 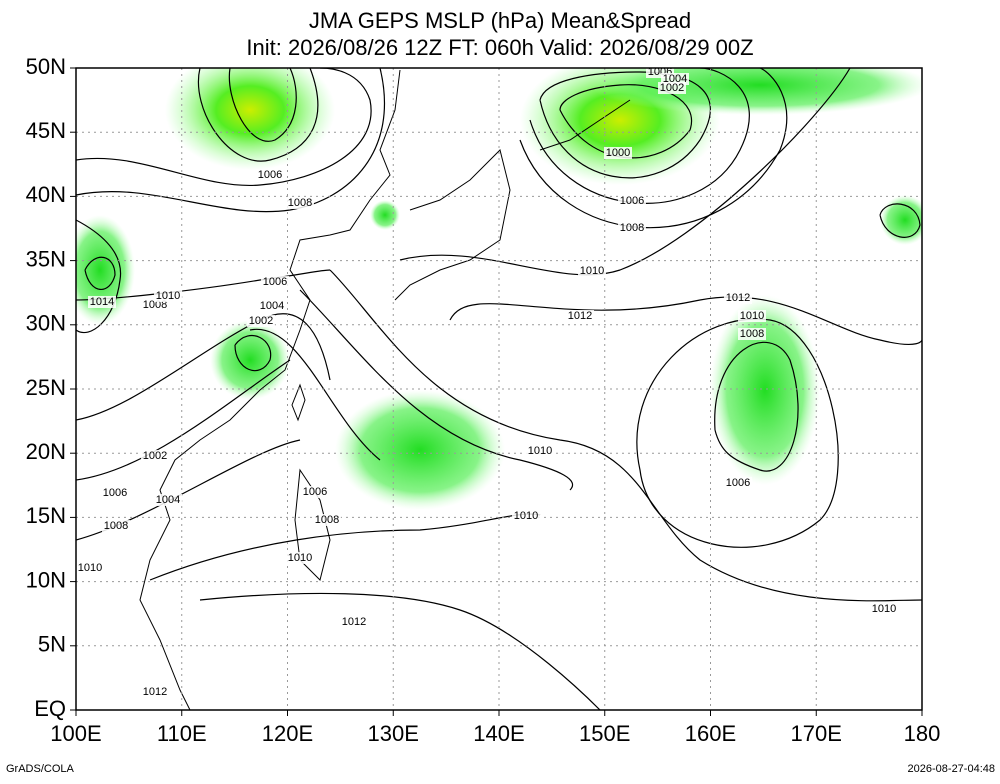 I want to click on y-tick-label: 15N, so click(x=46, y=515).